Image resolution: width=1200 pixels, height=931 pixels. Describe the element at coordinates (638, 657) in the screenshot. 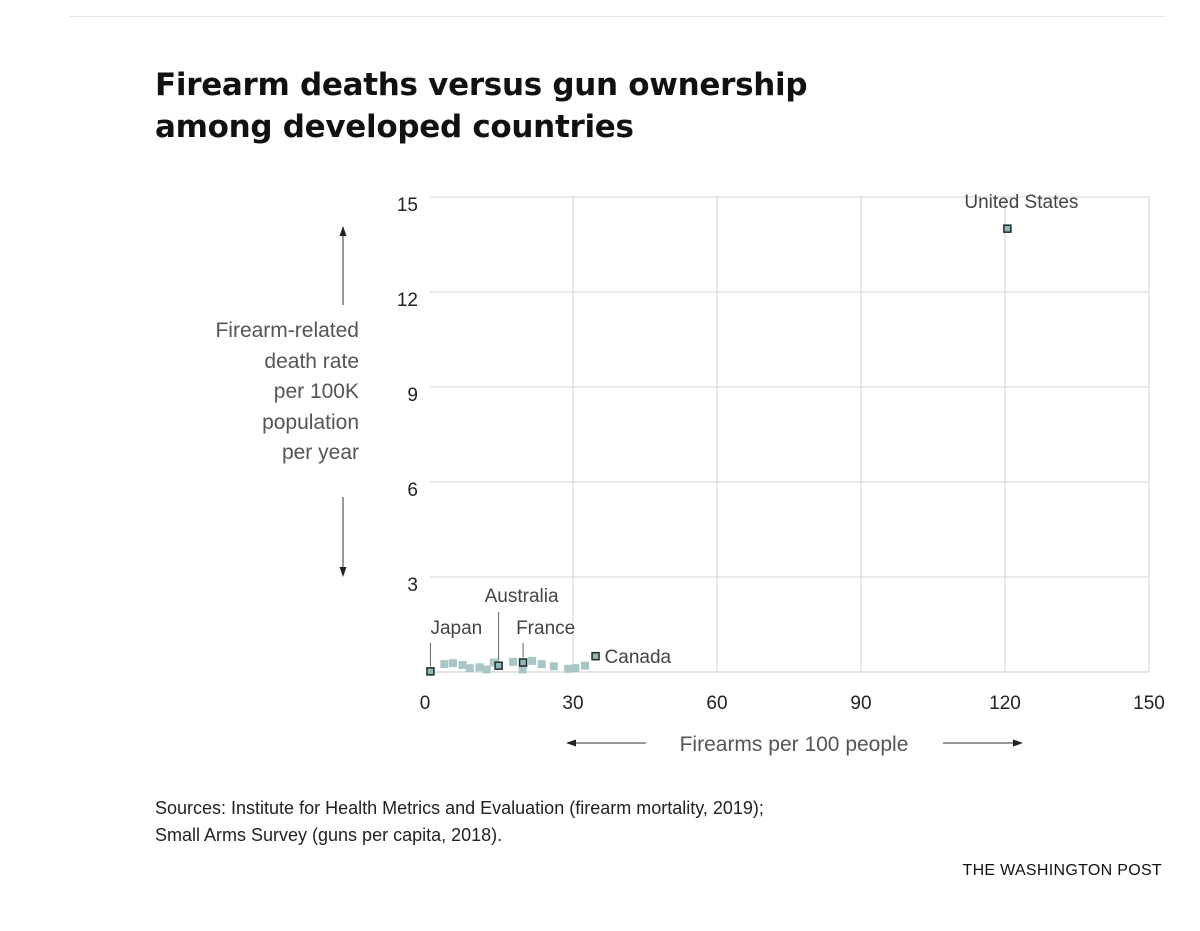

I see `point-label: Canada` at that location.